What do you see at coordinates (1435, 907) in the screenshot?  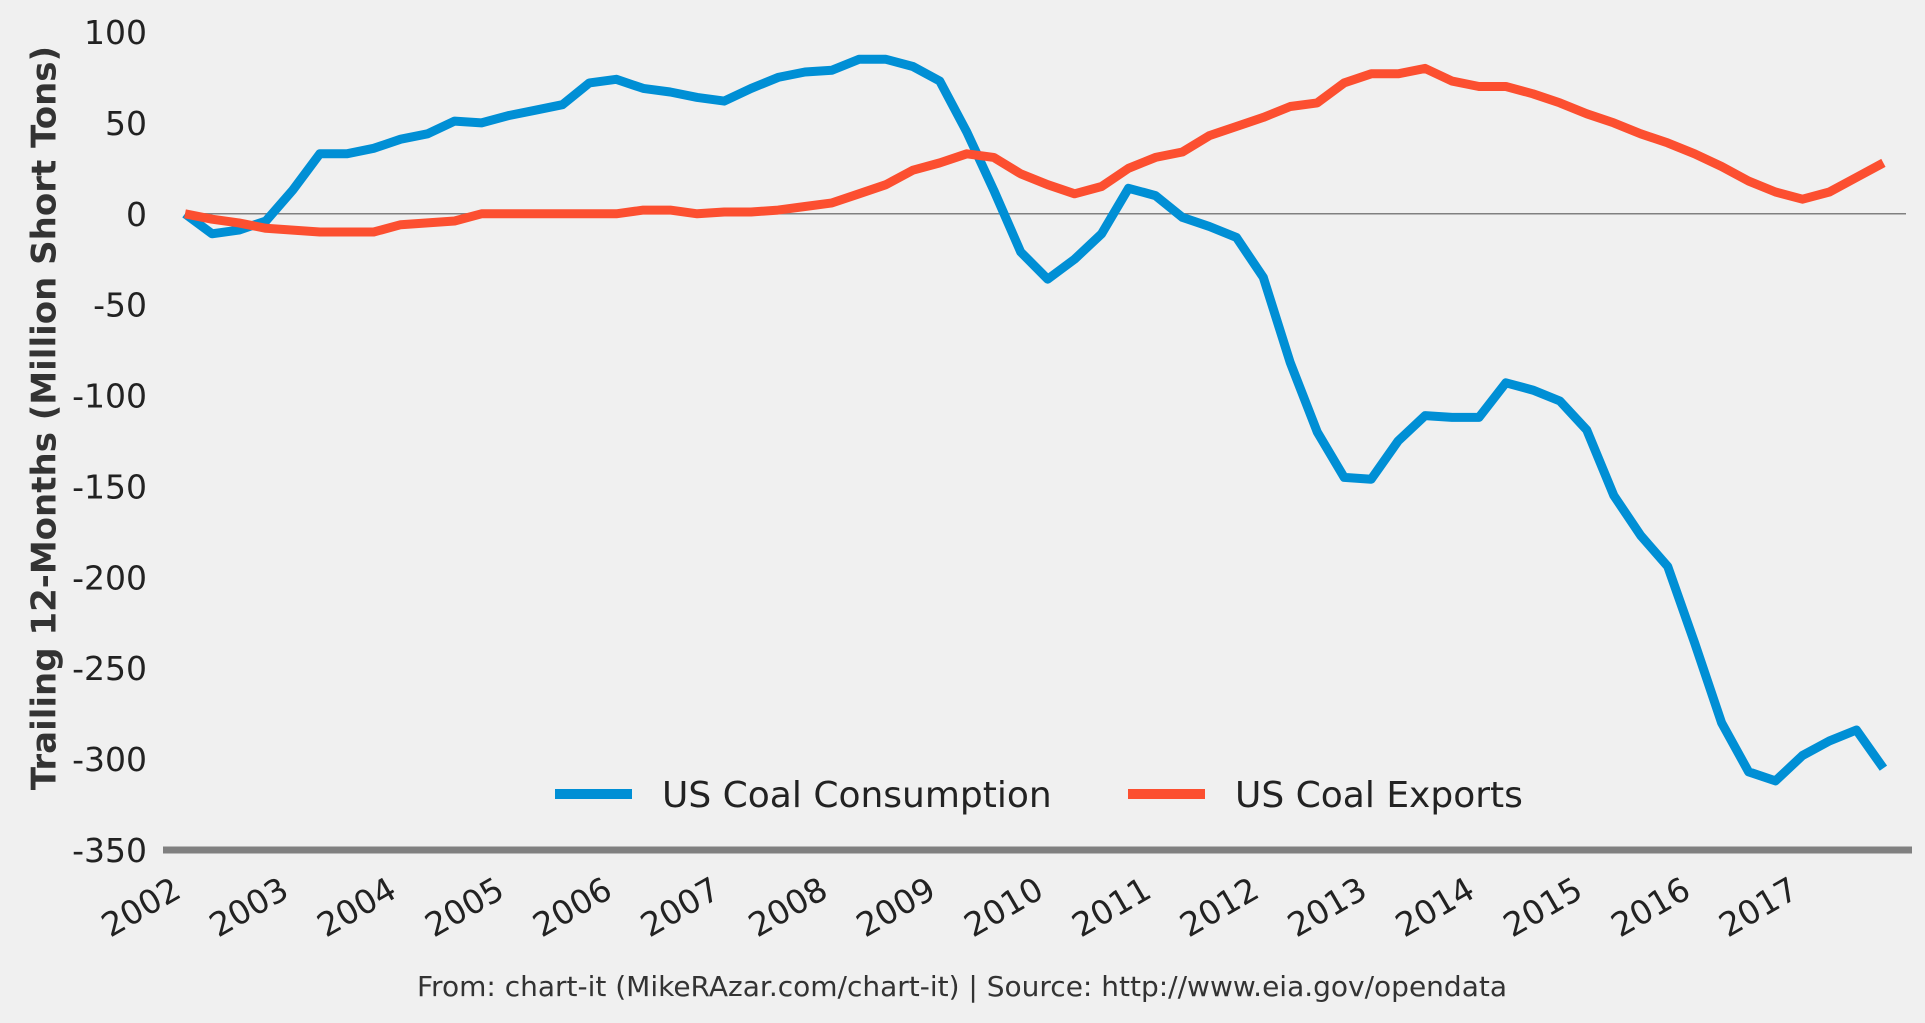 I see `x-tick-label: 2014` at bounding box center [1435, 907].